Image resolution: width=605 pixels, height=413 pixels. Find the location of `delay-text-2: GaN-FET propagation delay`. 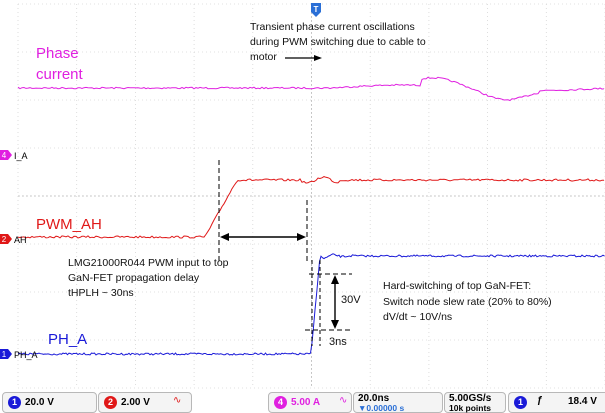

delay-text-2: GaN-FET propagation delay is located at coordinates (134, 278).